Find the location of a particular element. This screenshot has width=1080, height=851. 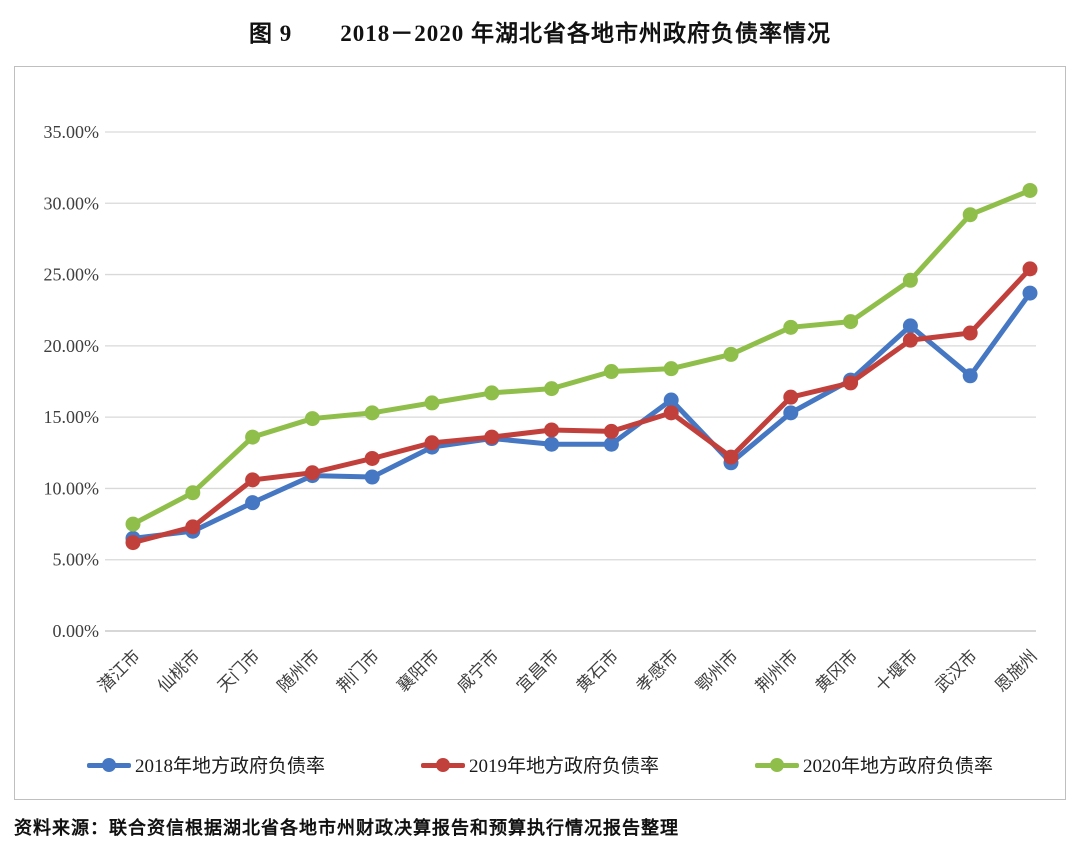

chart-legend: 2018年地方政府负债率 2019年地方政府负债率 2020年地方政府负债率 is located at coordinates (540, 764).